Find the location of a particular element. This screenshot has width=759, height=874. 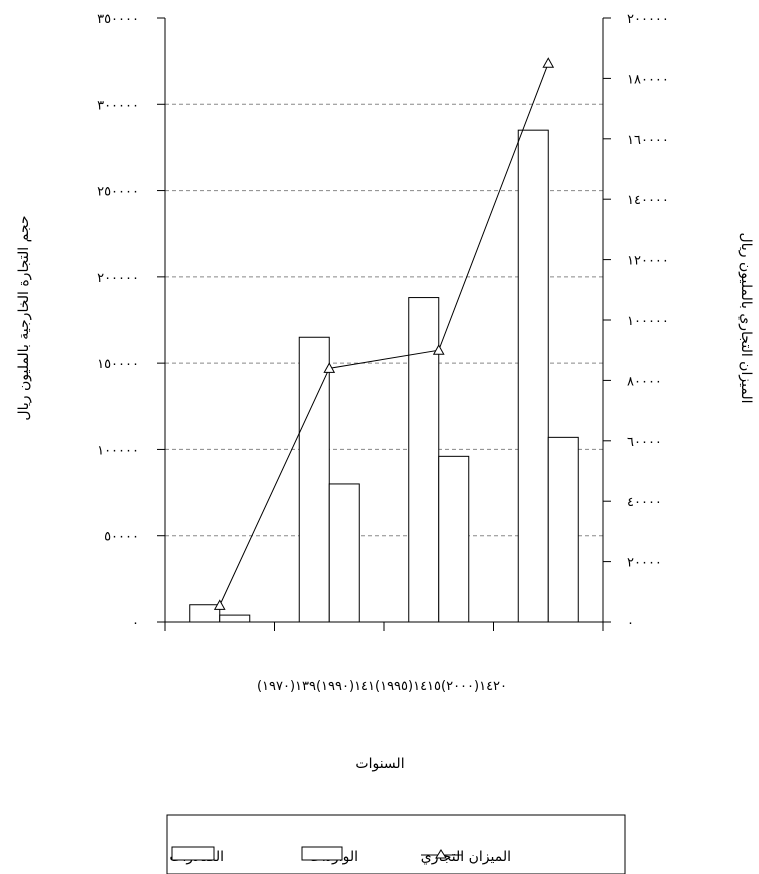

left-tick-label: ٢٥٠٠٠٠ is located at coordinates (118, 192).